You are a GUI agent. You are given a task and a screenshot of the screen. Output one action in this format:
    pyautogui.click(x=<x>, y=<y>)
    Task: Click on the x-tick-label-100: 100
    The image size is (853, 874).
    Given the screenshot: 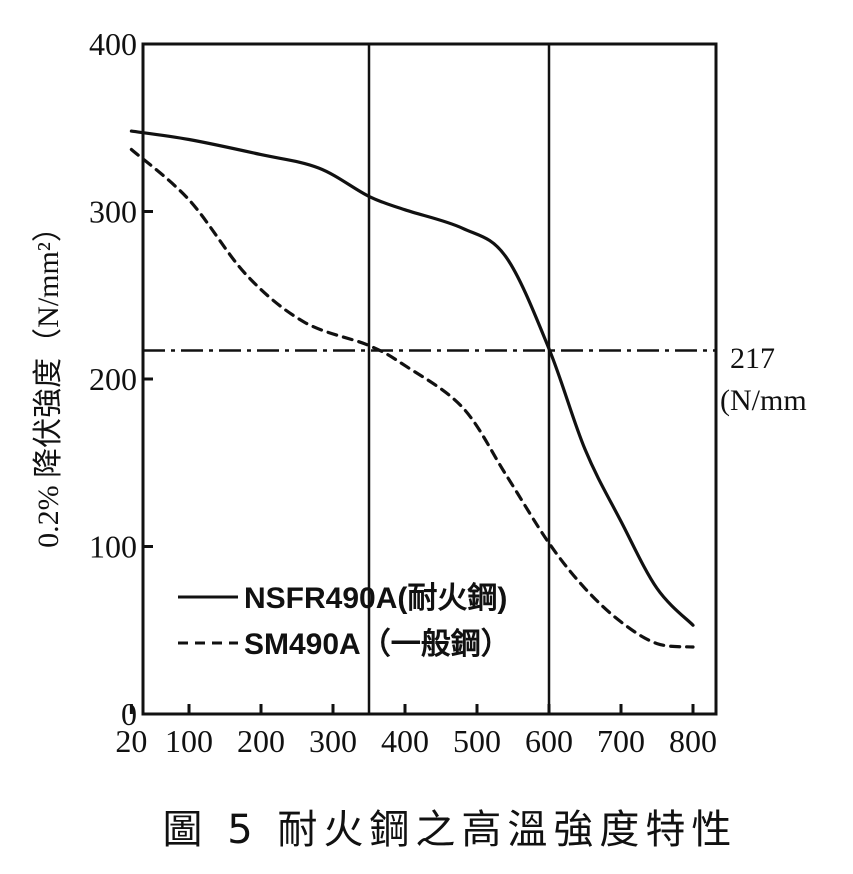 What is the action you would take?
    pyautogui.click(x=189, y=741)
    